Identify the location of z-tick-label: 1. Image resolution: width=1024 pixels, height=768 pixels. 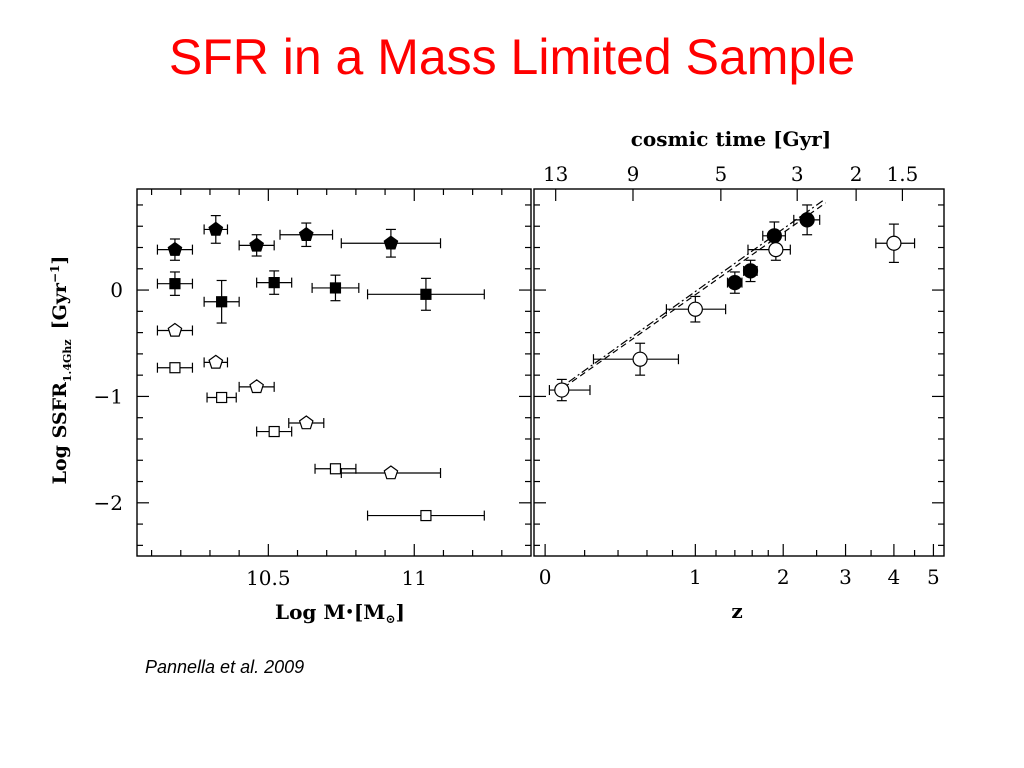
(695, 577).